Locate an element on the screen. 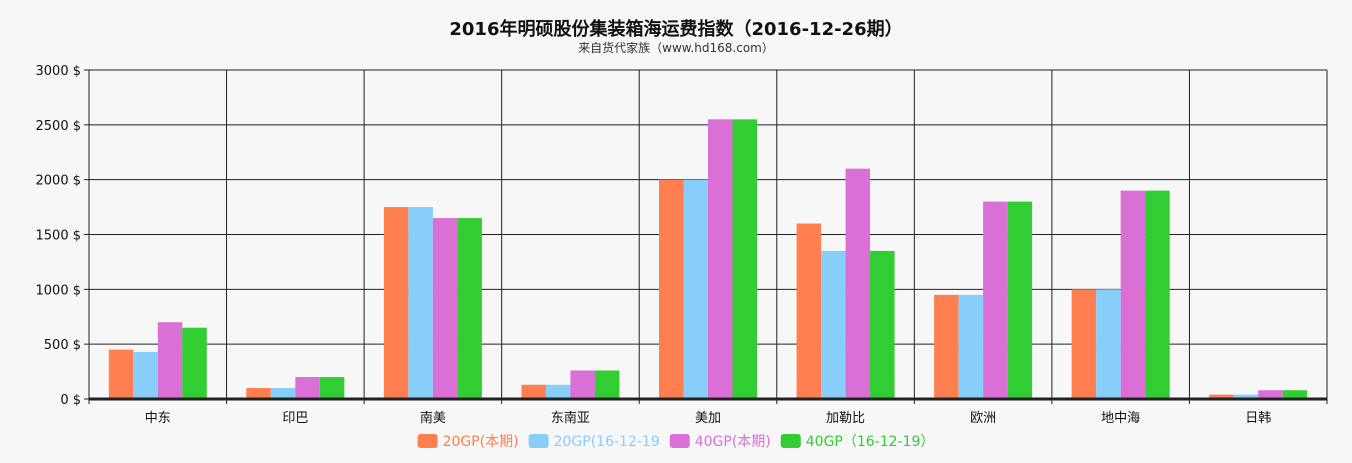 Image resolution: width=1352 pixels, height=463 pixels. legend-label: 20GP(本期) is located at coordinates (481, 442).